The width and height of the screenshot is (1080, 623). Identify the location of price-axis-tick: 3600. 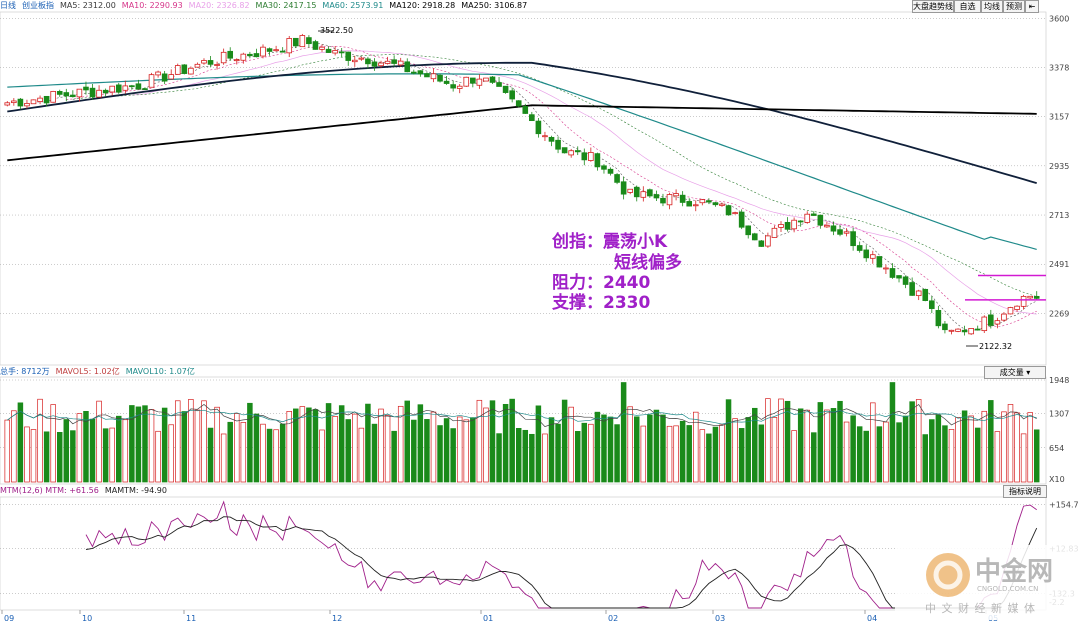
(1059, 18).